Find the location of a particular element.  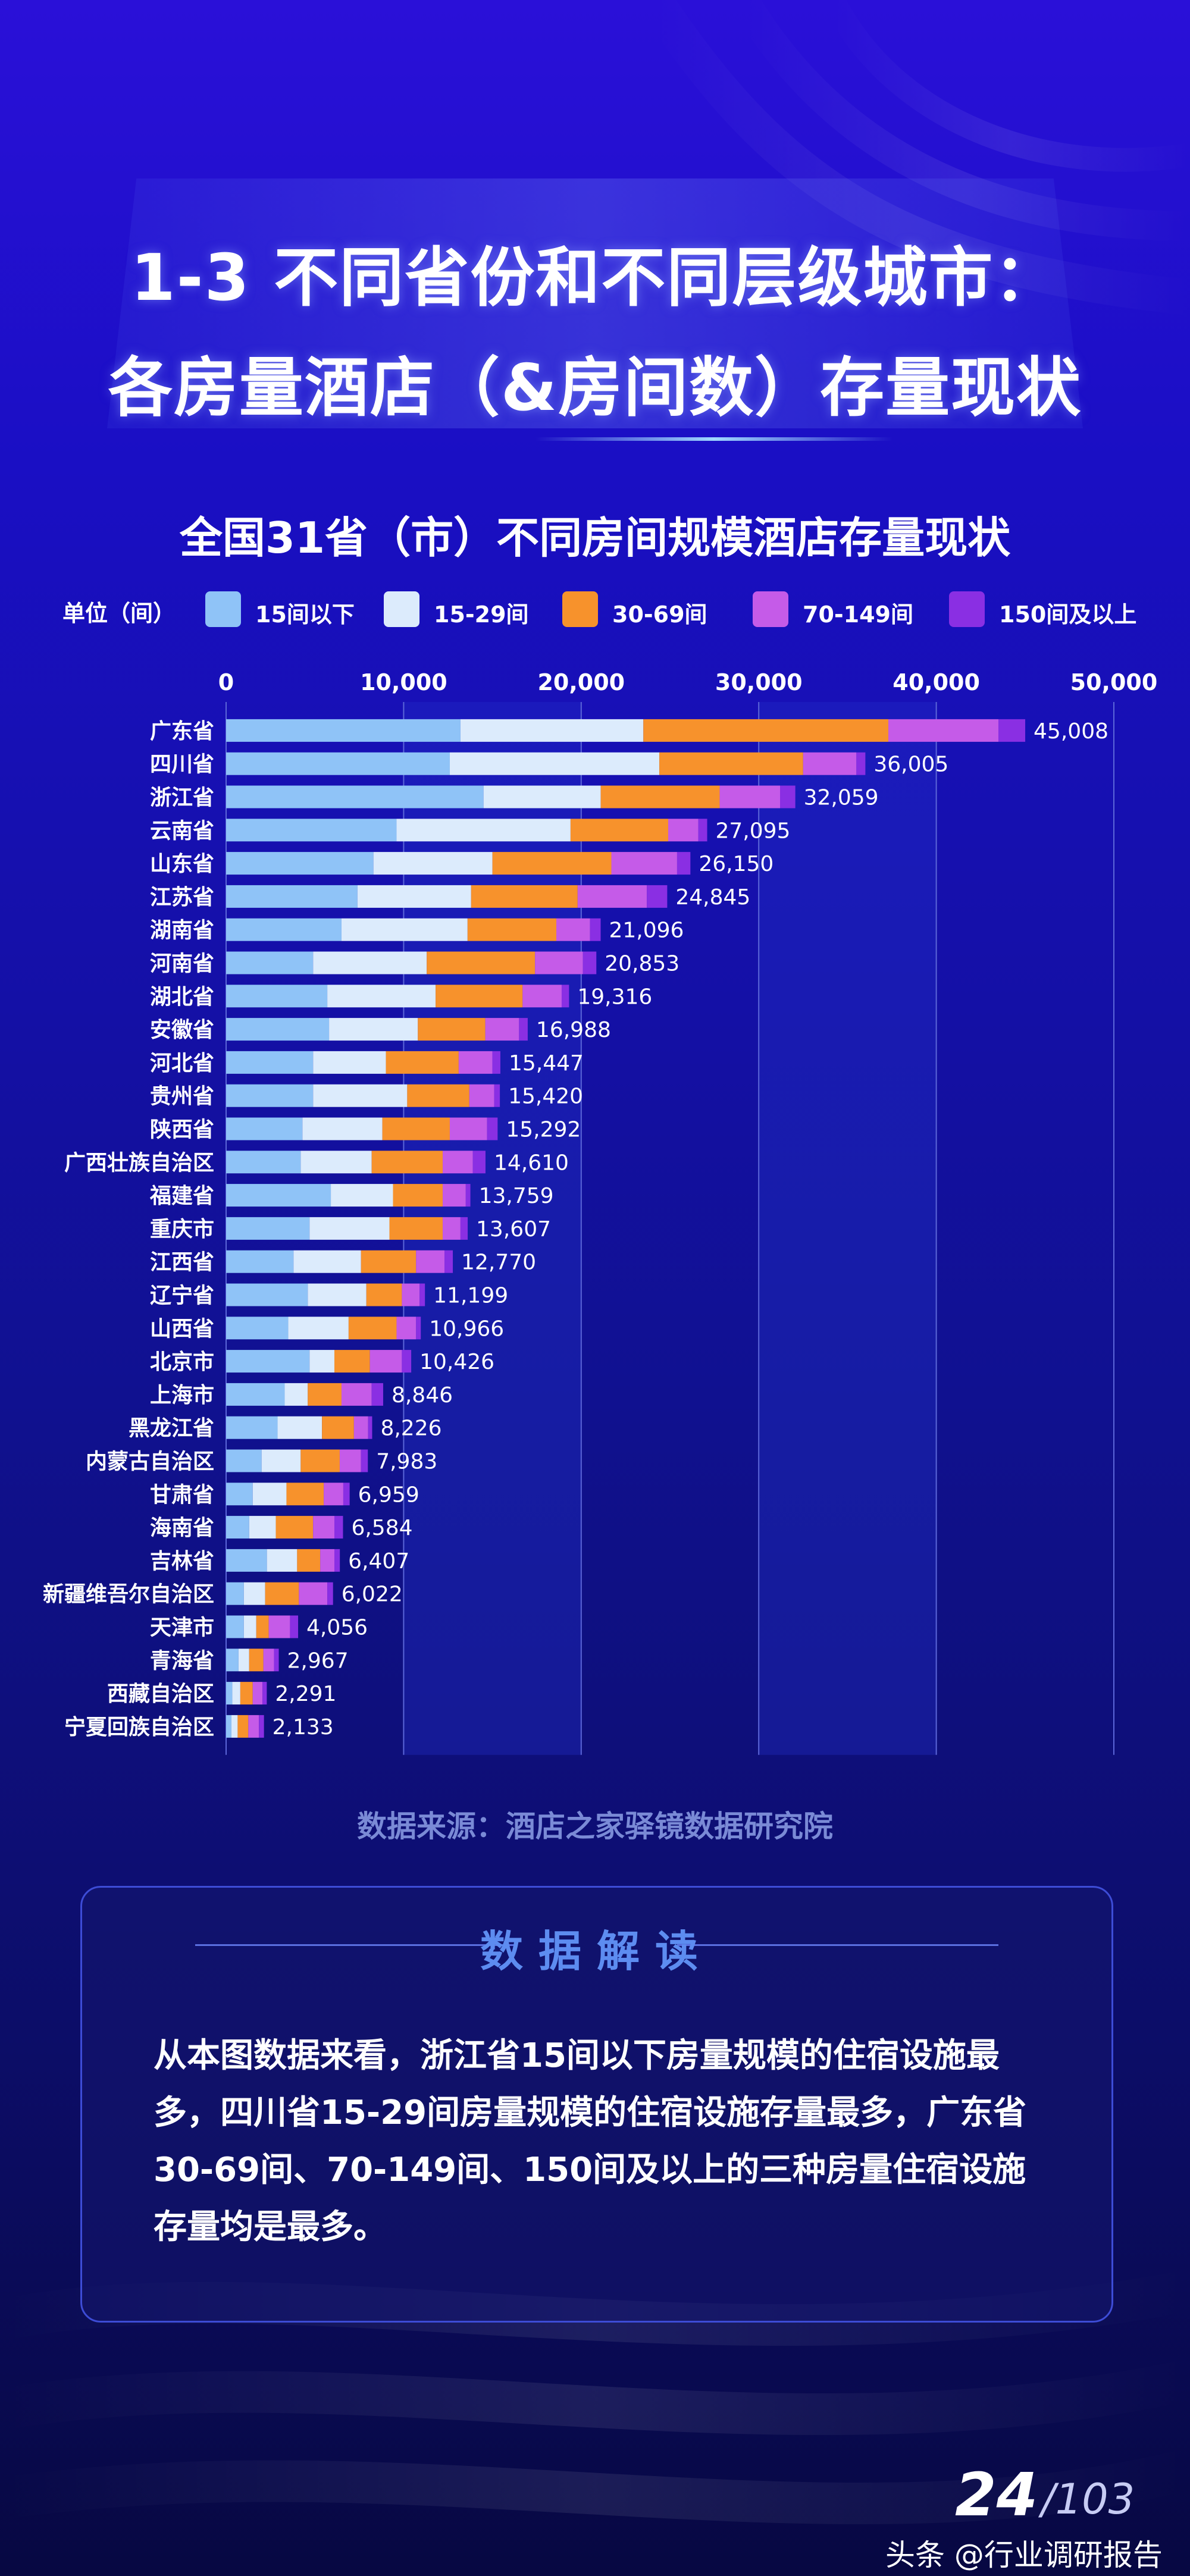

watermark: 头条 @行业调研报告 is located at coordinates (1024, 2555).